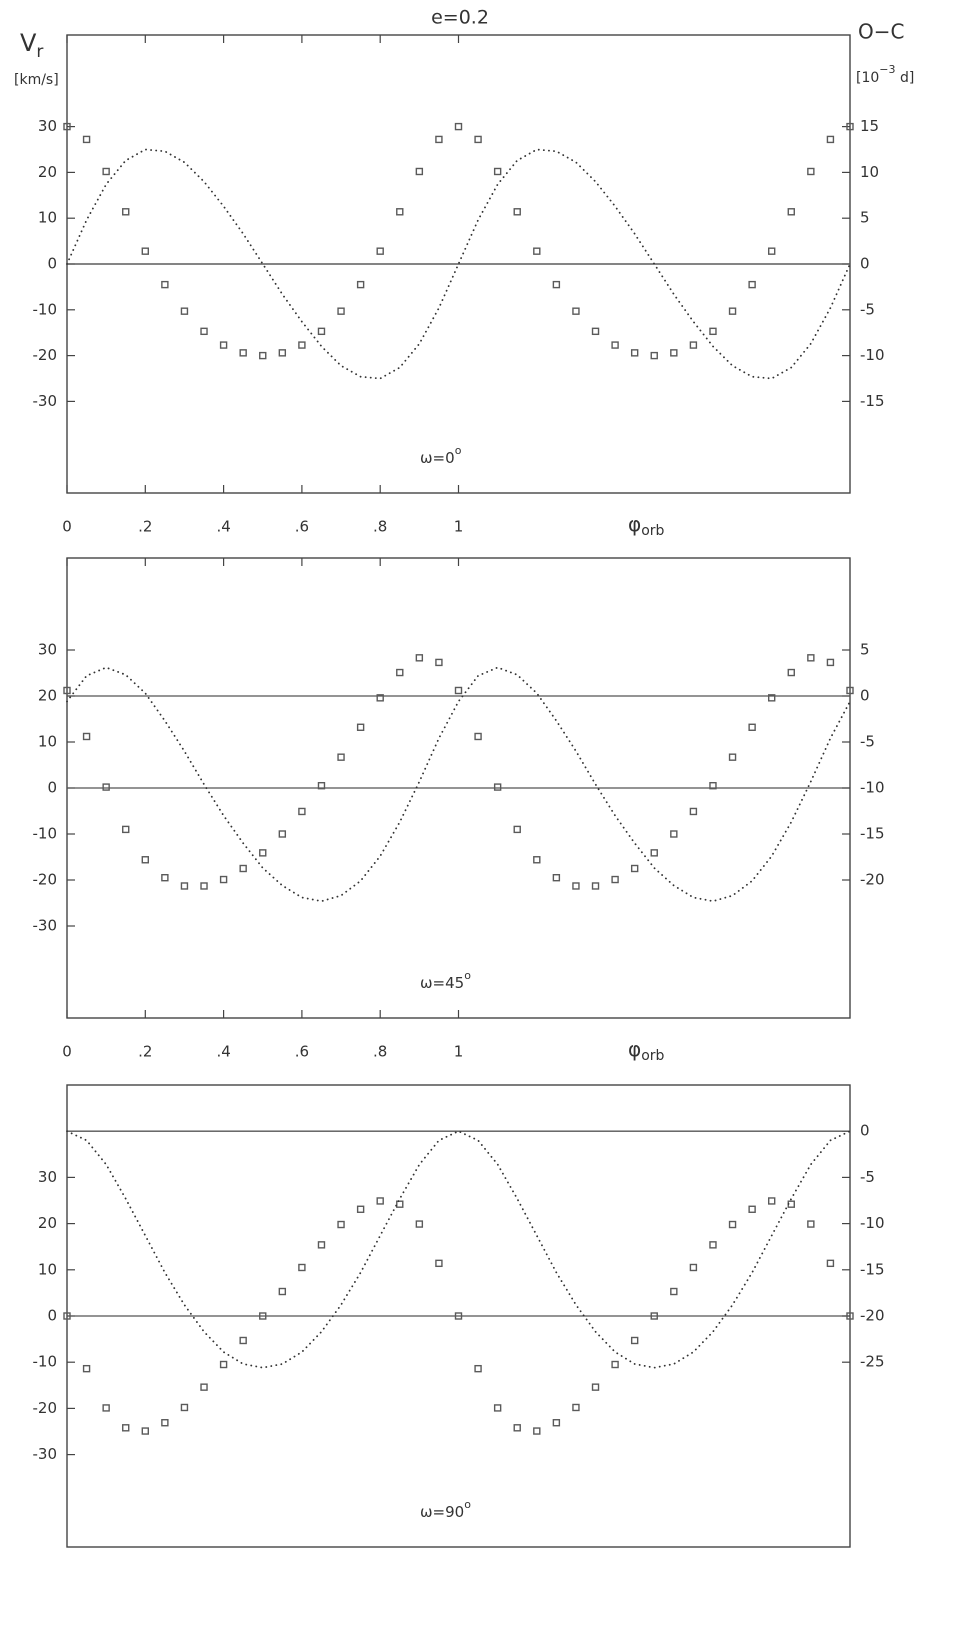  I want to click on y-tick-label: 0, so click(52, 1316).